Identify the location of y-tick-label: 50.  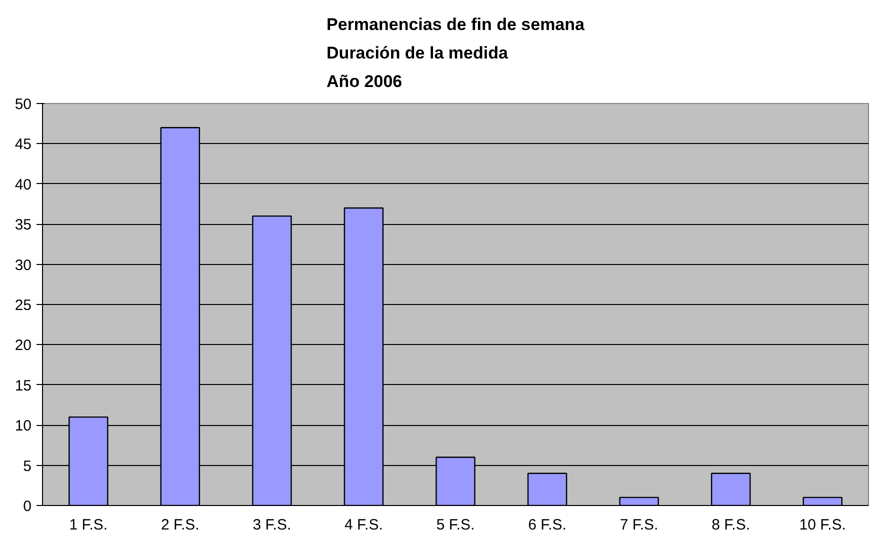
(23, 104).